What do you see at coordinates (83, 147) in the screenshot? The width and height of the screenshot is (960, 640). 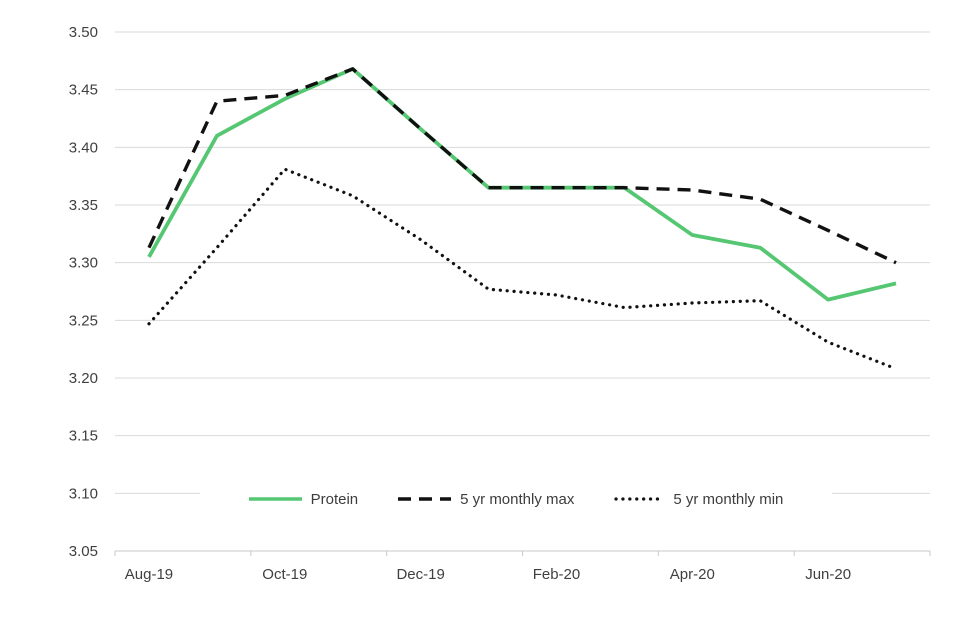 I see `svg-text: 3.40` at bounding box center [83, 147].